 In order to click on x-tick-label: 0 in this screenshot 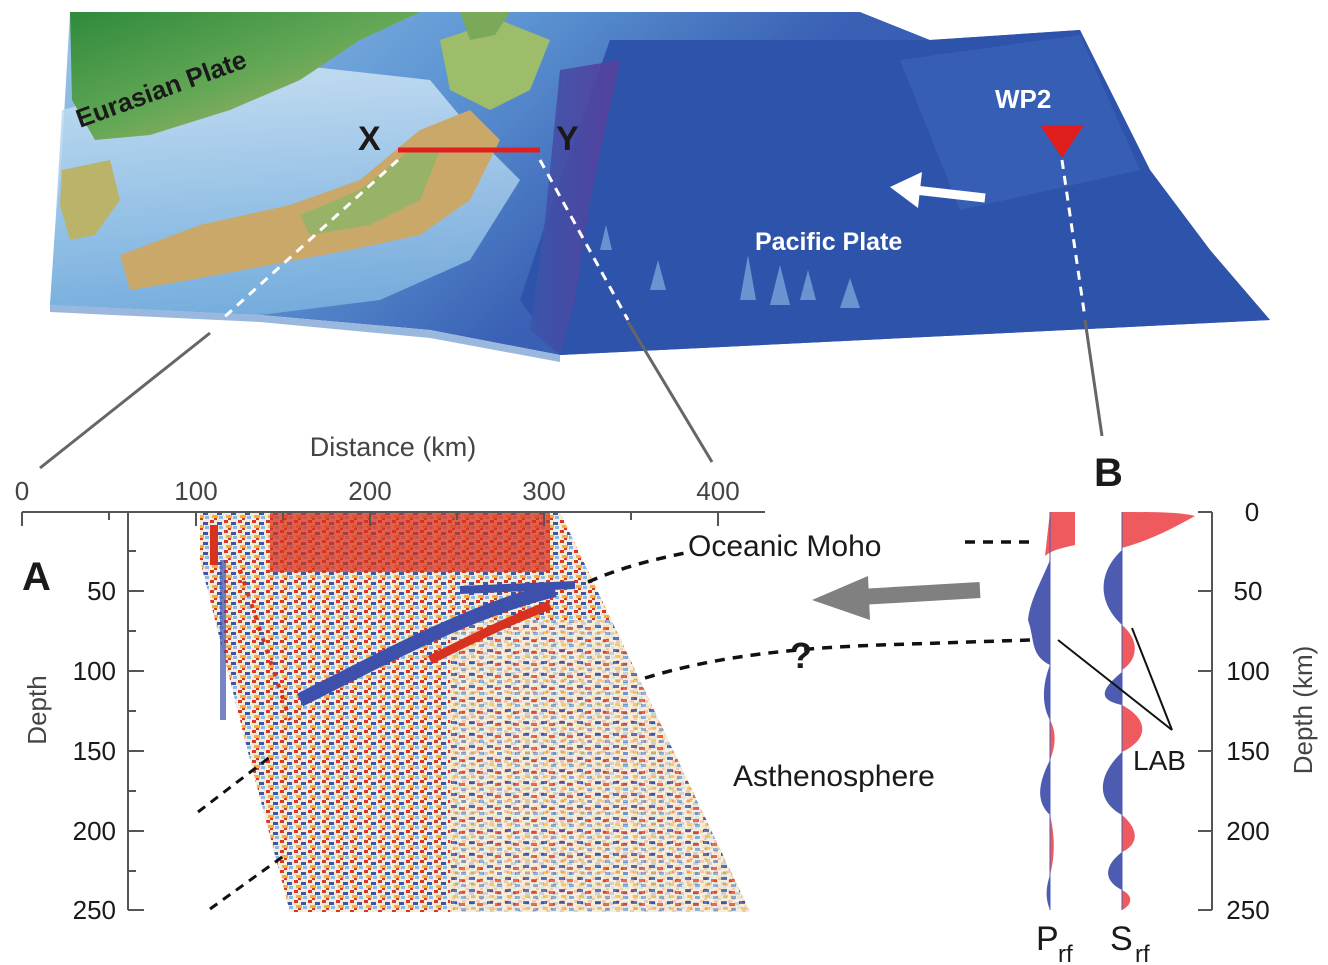, I will do `click(22, 491)`.